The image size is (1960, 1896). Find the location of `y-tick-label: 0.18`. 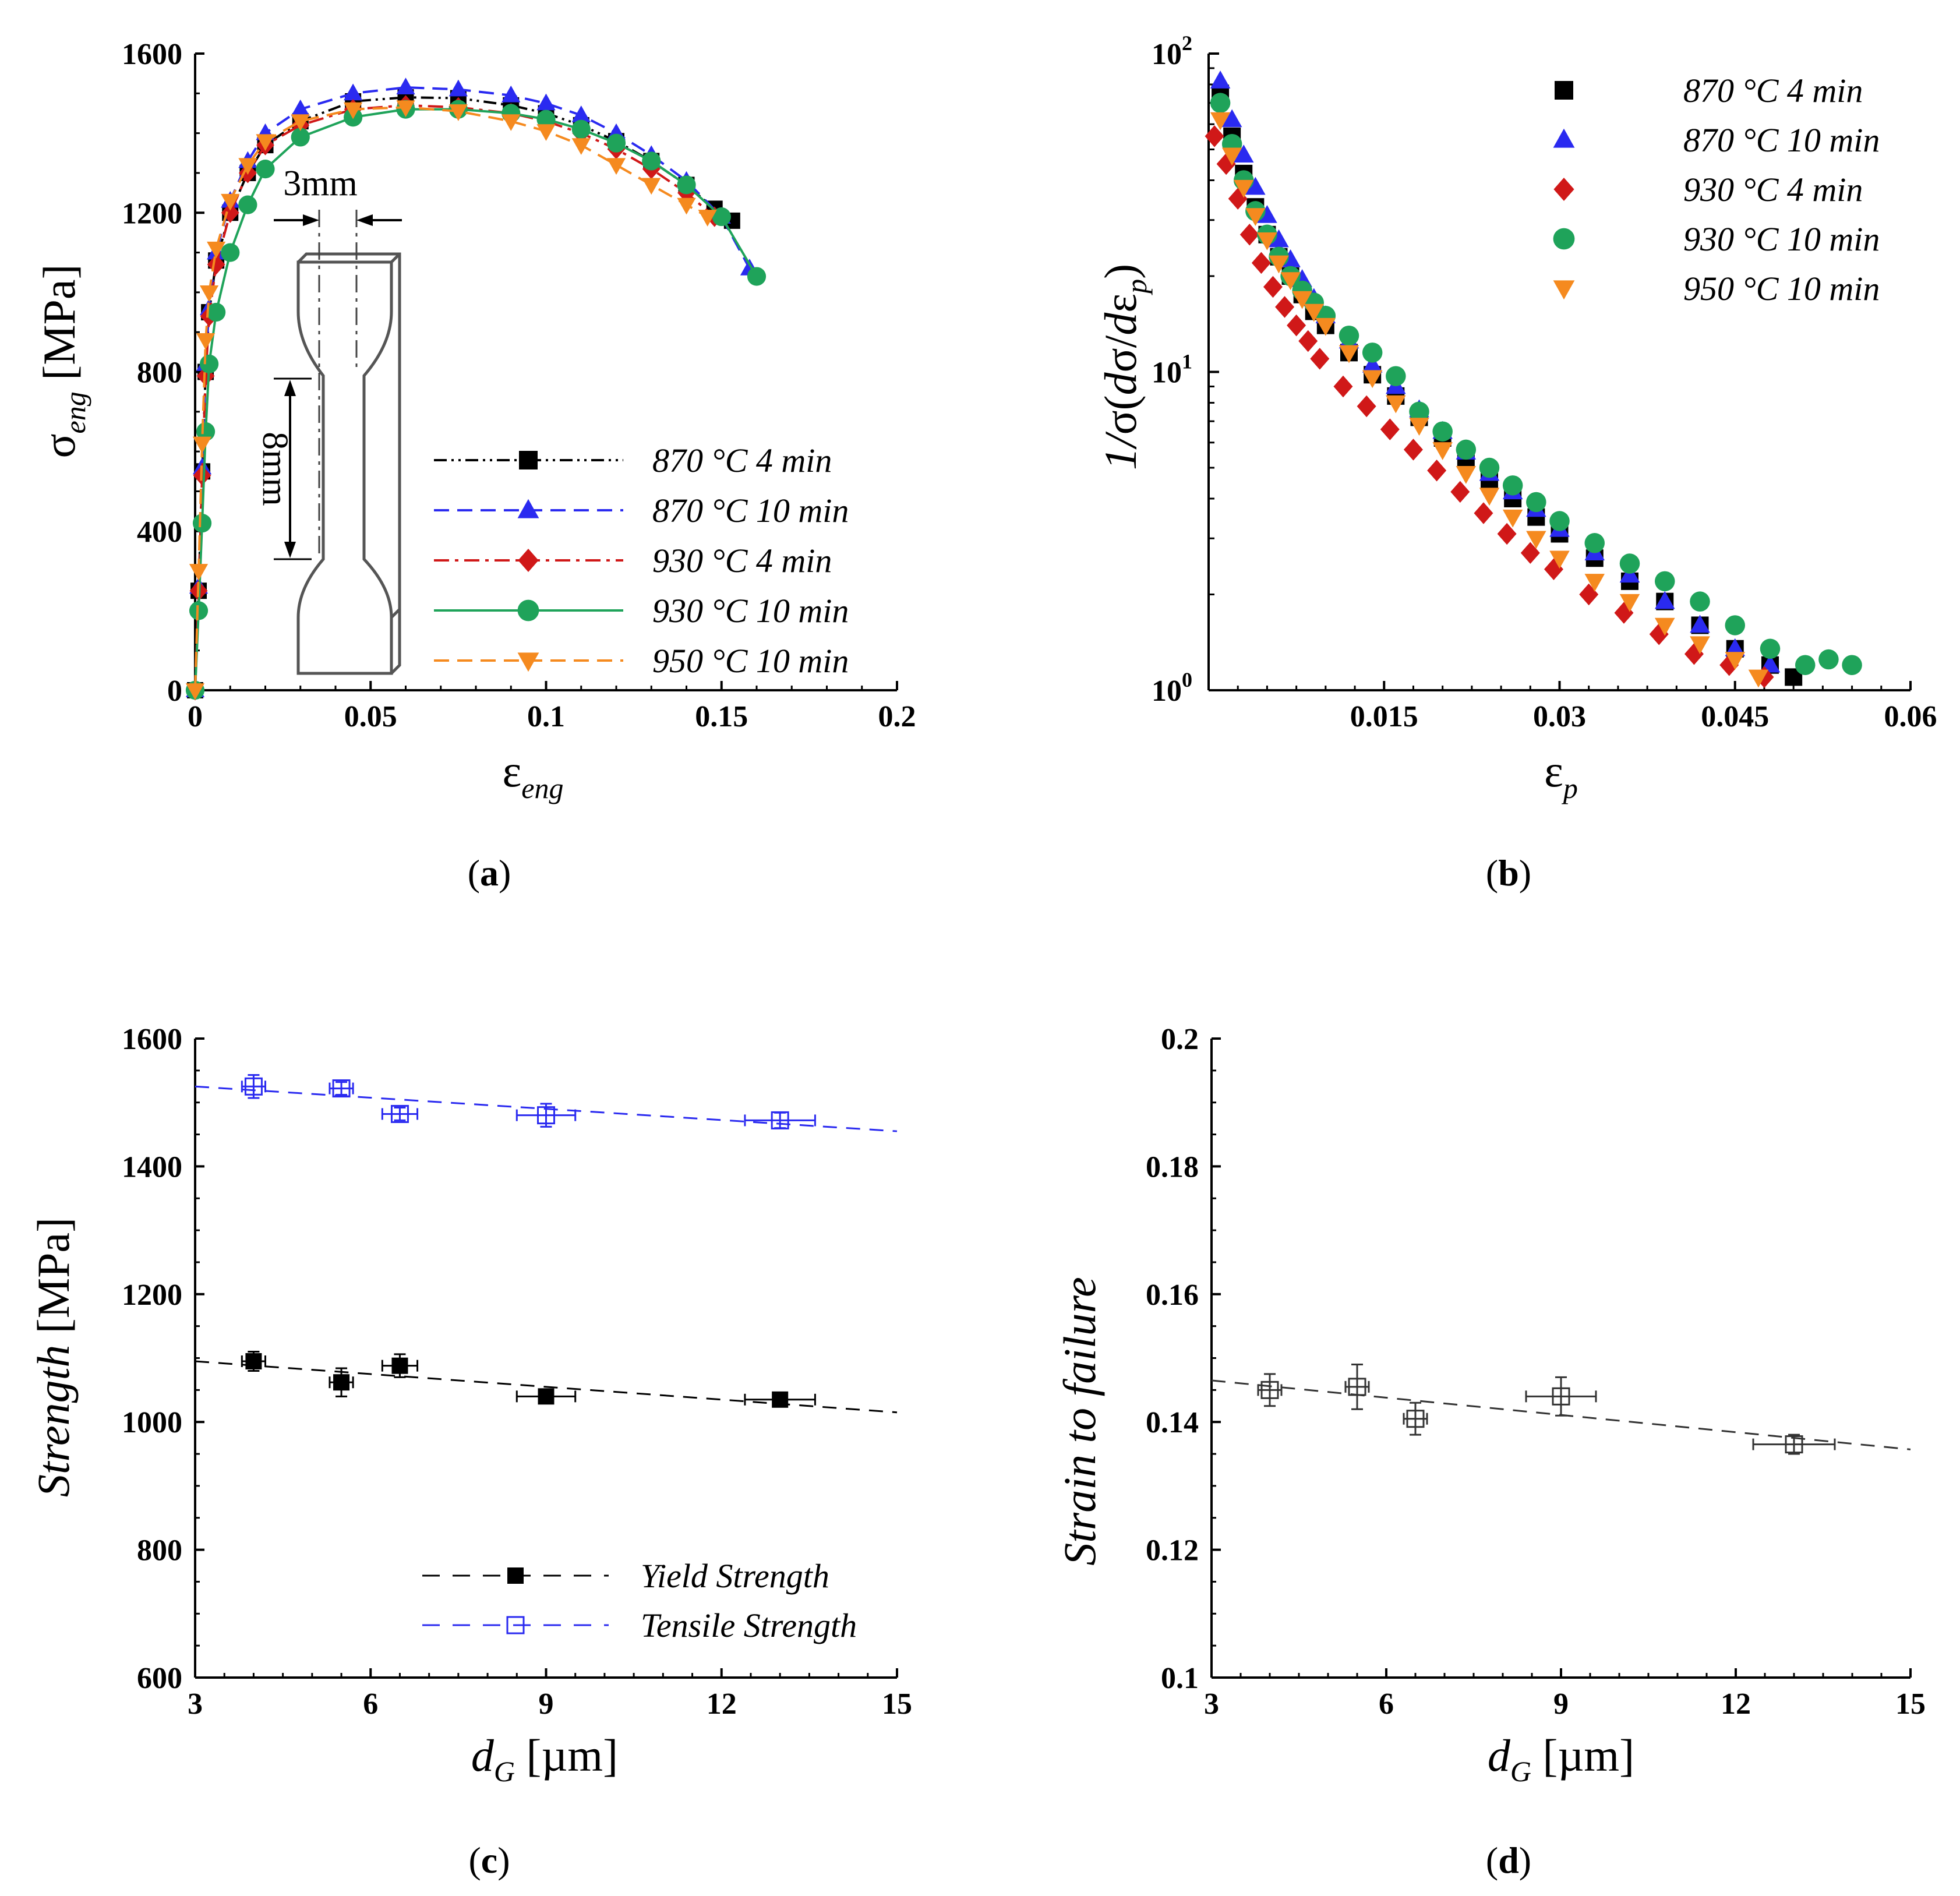

y-tick-label: 0.18 is located at coordinates (1172, 1167).